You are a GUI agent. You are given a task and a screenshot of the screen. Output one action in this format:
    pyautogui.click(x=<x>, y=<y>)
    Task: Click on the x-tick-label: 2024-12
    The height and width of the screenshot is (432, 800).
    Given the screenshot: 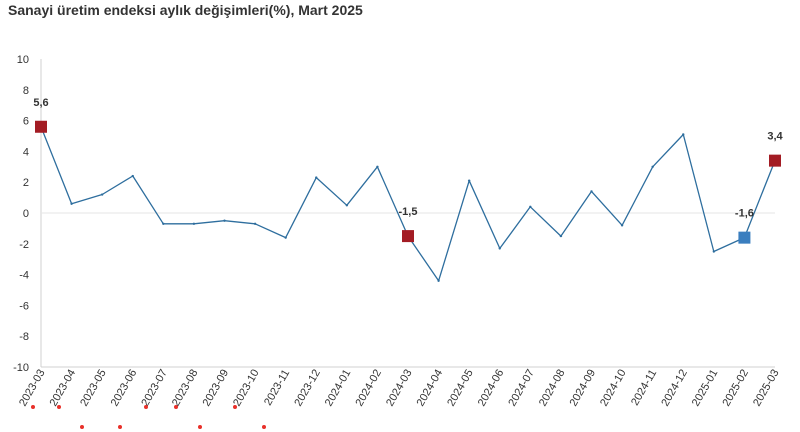 What is the action you would take?
    pyautogui.click(x=674, y=388)
    